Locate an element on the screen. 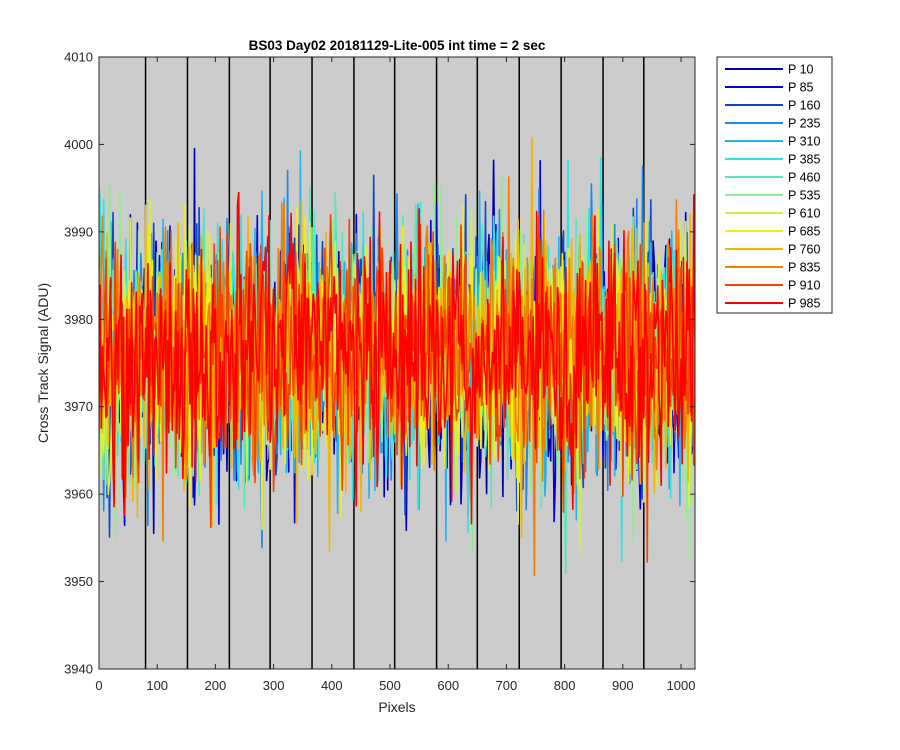 The image size is (900, 750). y-tick-label: 3940 is located at coordinates (78, 669).